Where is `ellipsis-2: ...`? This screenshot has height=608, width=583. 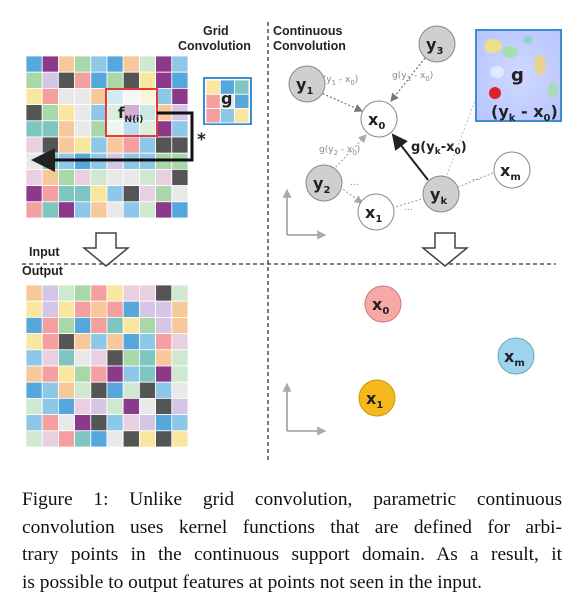 ellipsis-2: ... is located at coordinates (408, 208).